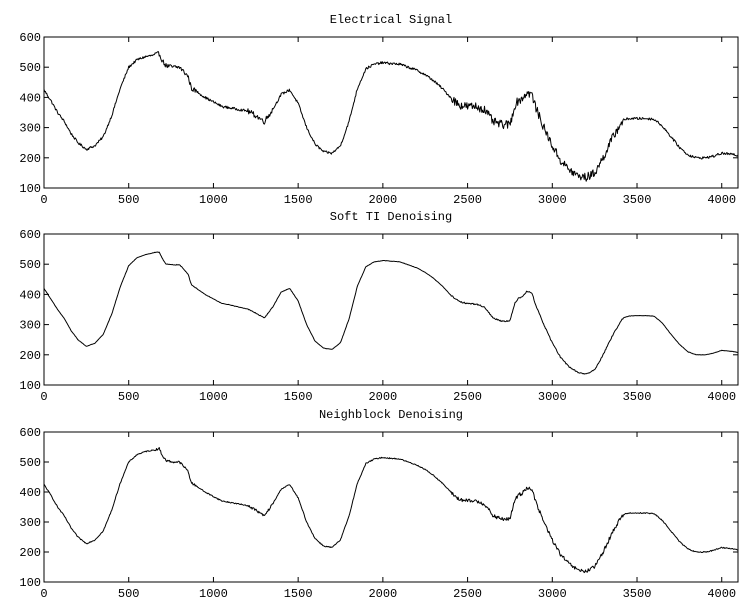 Image resolution: width=742 pixels, height=605 pixels. Describe the element at coordinates (391, 20) in the screenshot. I see `panel-1-title: Electrical Signal` at that location.